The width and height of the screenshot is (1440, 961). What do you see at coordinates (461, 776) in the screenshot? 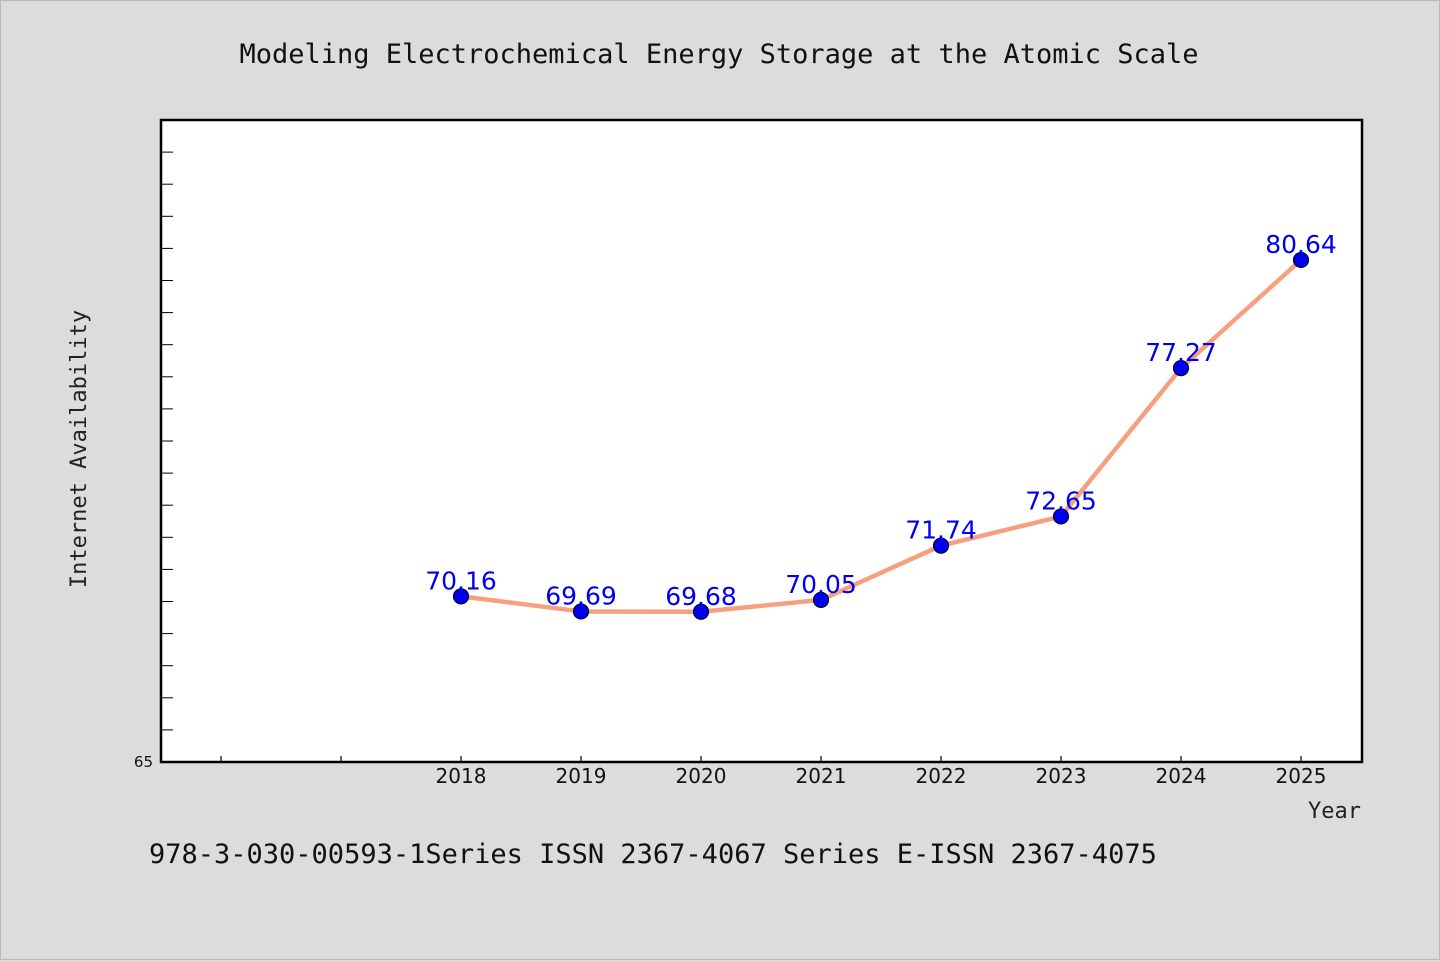
I see `x-tick-label: 2018` at bounding box center [461, 776].